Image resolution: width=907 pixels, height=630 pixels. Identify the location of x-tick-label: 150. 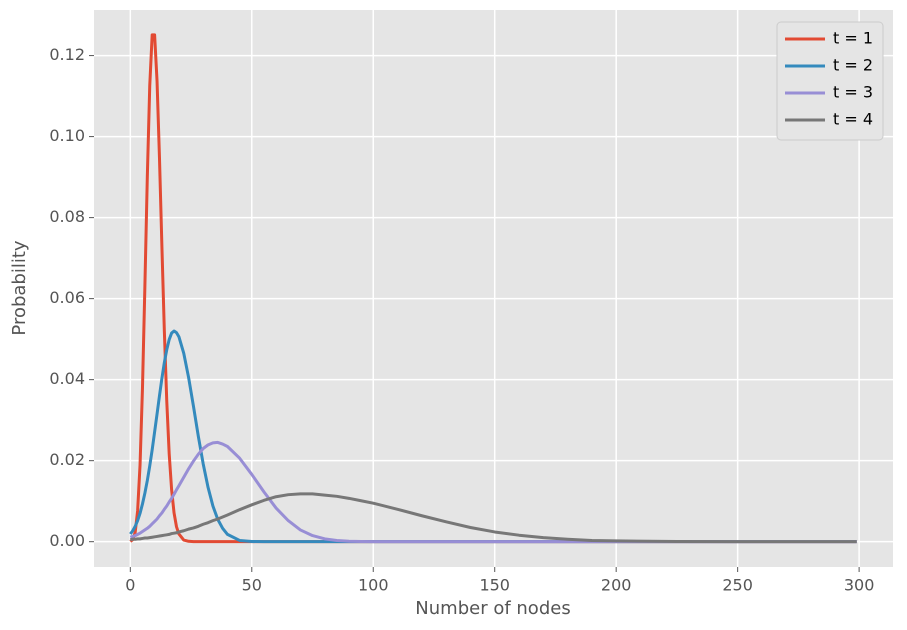
(494, 585).